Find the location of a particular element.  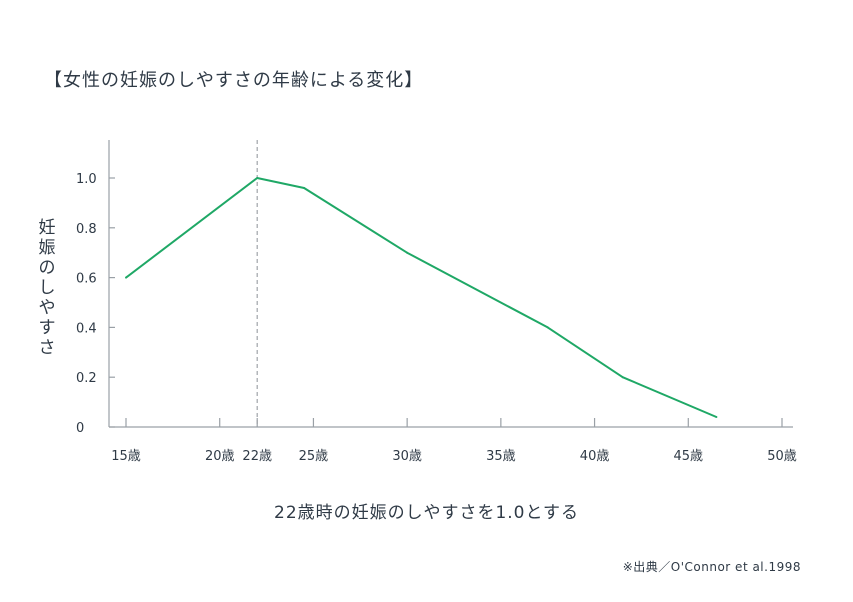

x-axis-ticks: 15歳 20歳 22歳 25歳 30歳 35歳 40歳 45歳 50歳 is located at coordinates (454, 441).